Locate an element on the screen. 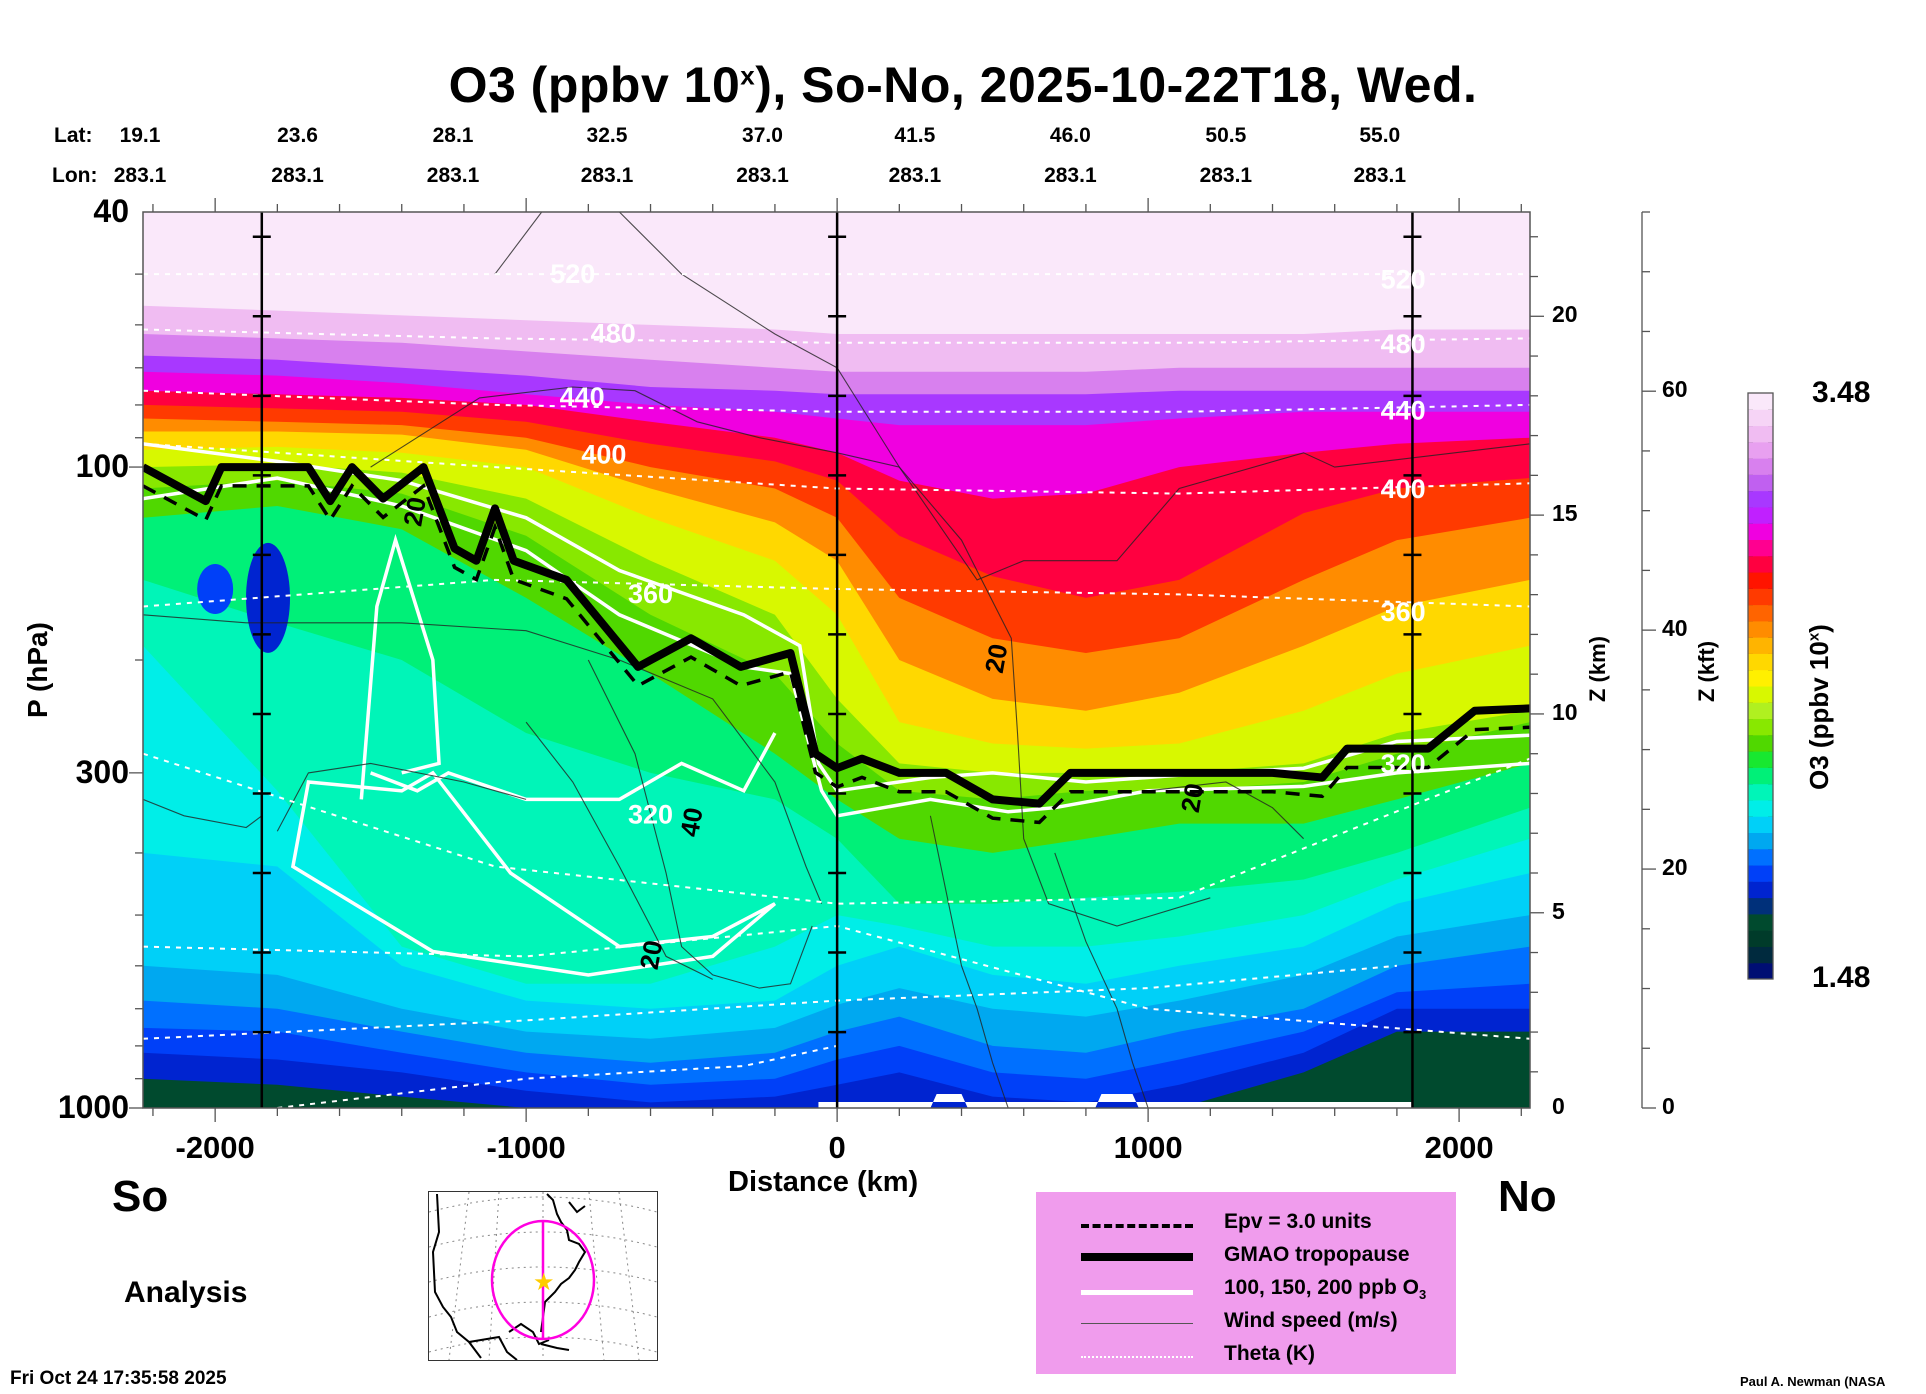 The image size is (1926, 1394). theta-label: 320 is located at coordinates (650, 815).